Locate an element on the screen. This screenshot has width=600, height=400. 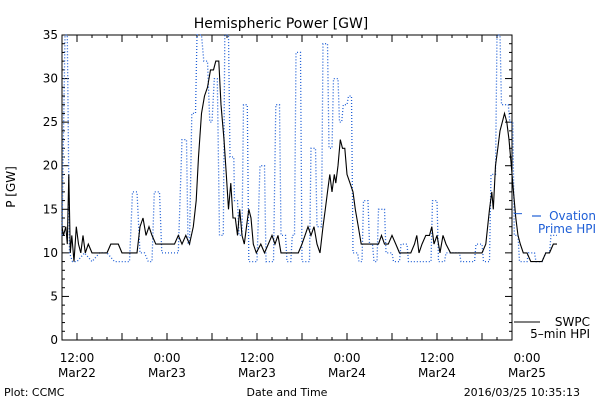
y-axis-label: P [GW] is located at coordinates (11, 187).